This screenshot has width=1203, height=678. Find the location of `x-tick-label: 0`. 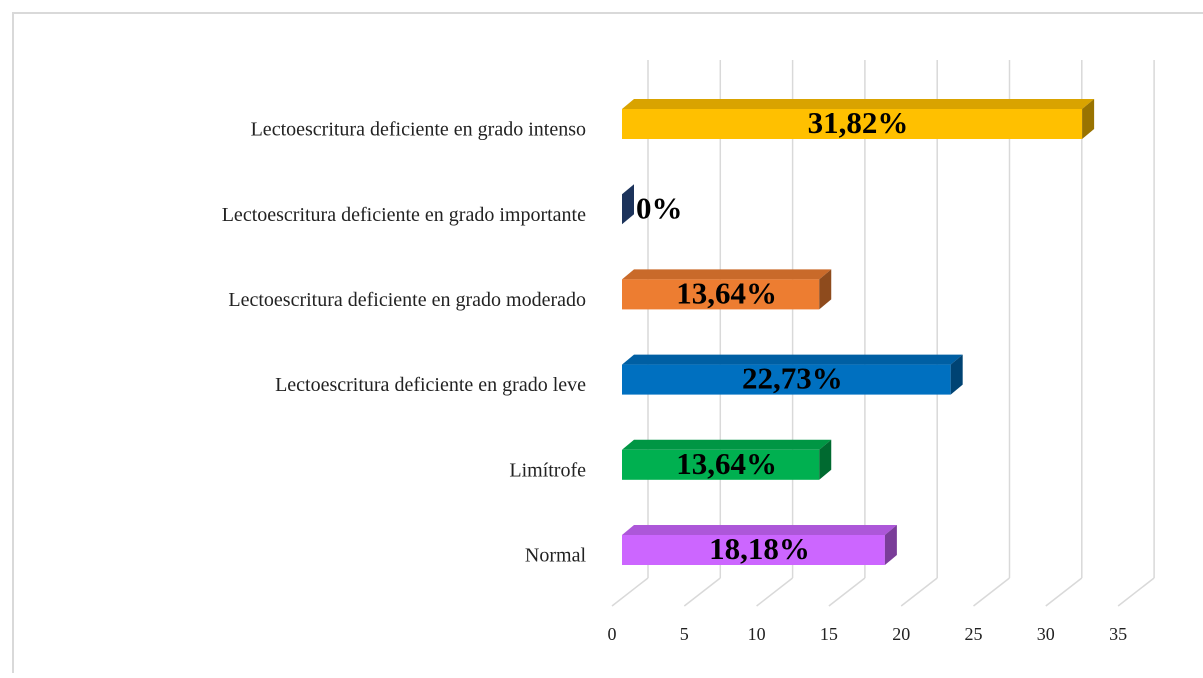

x-tick-label: 0 is located at coordinates (612, 634).